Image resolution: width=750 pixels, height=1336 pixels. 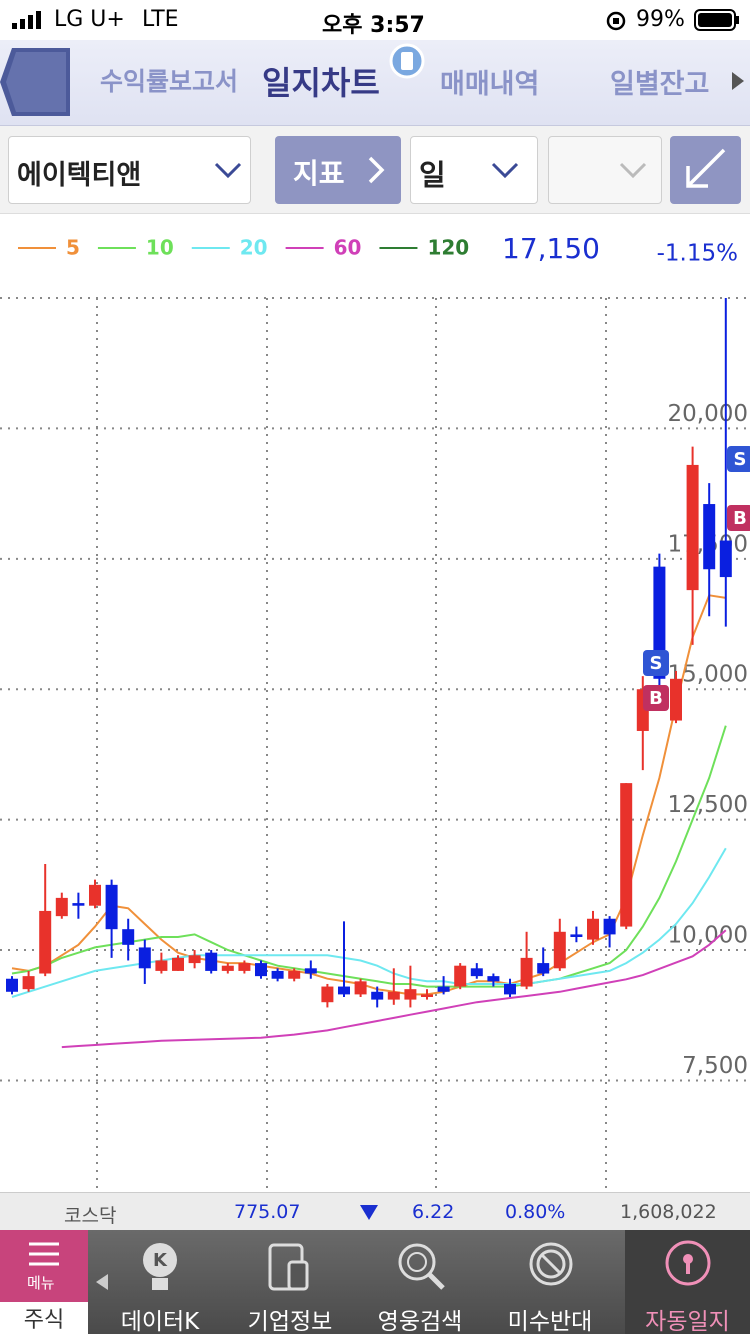 What do you see at coordinates (432, 175) in the screenshot?
I see `period: 일` at bounding box center [432, 175].